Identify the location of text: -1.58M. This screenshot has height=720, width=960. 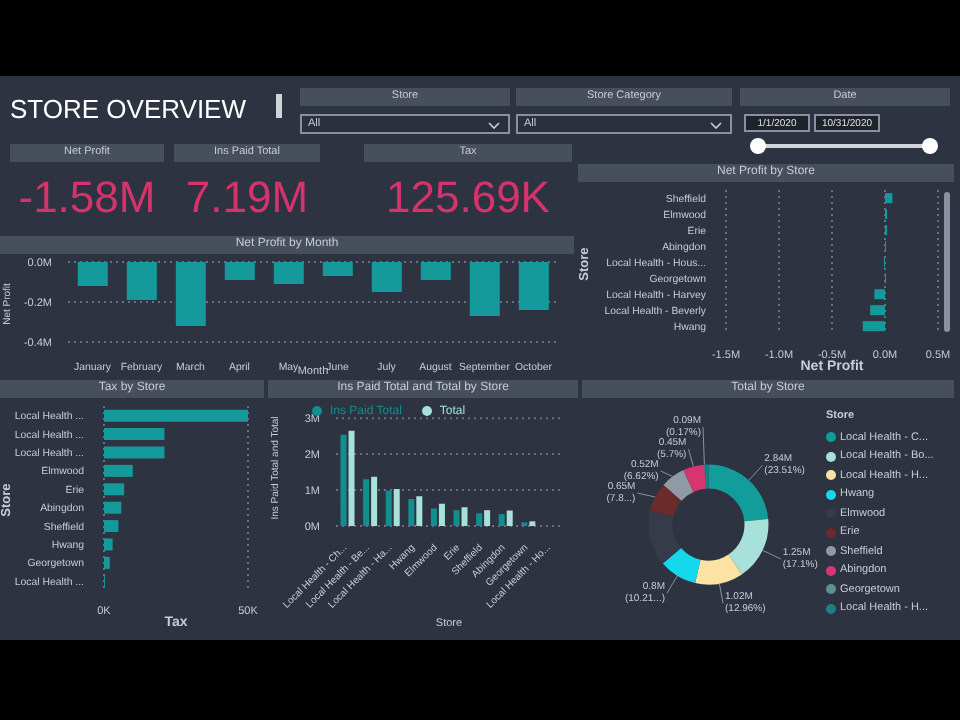
(87, 198).